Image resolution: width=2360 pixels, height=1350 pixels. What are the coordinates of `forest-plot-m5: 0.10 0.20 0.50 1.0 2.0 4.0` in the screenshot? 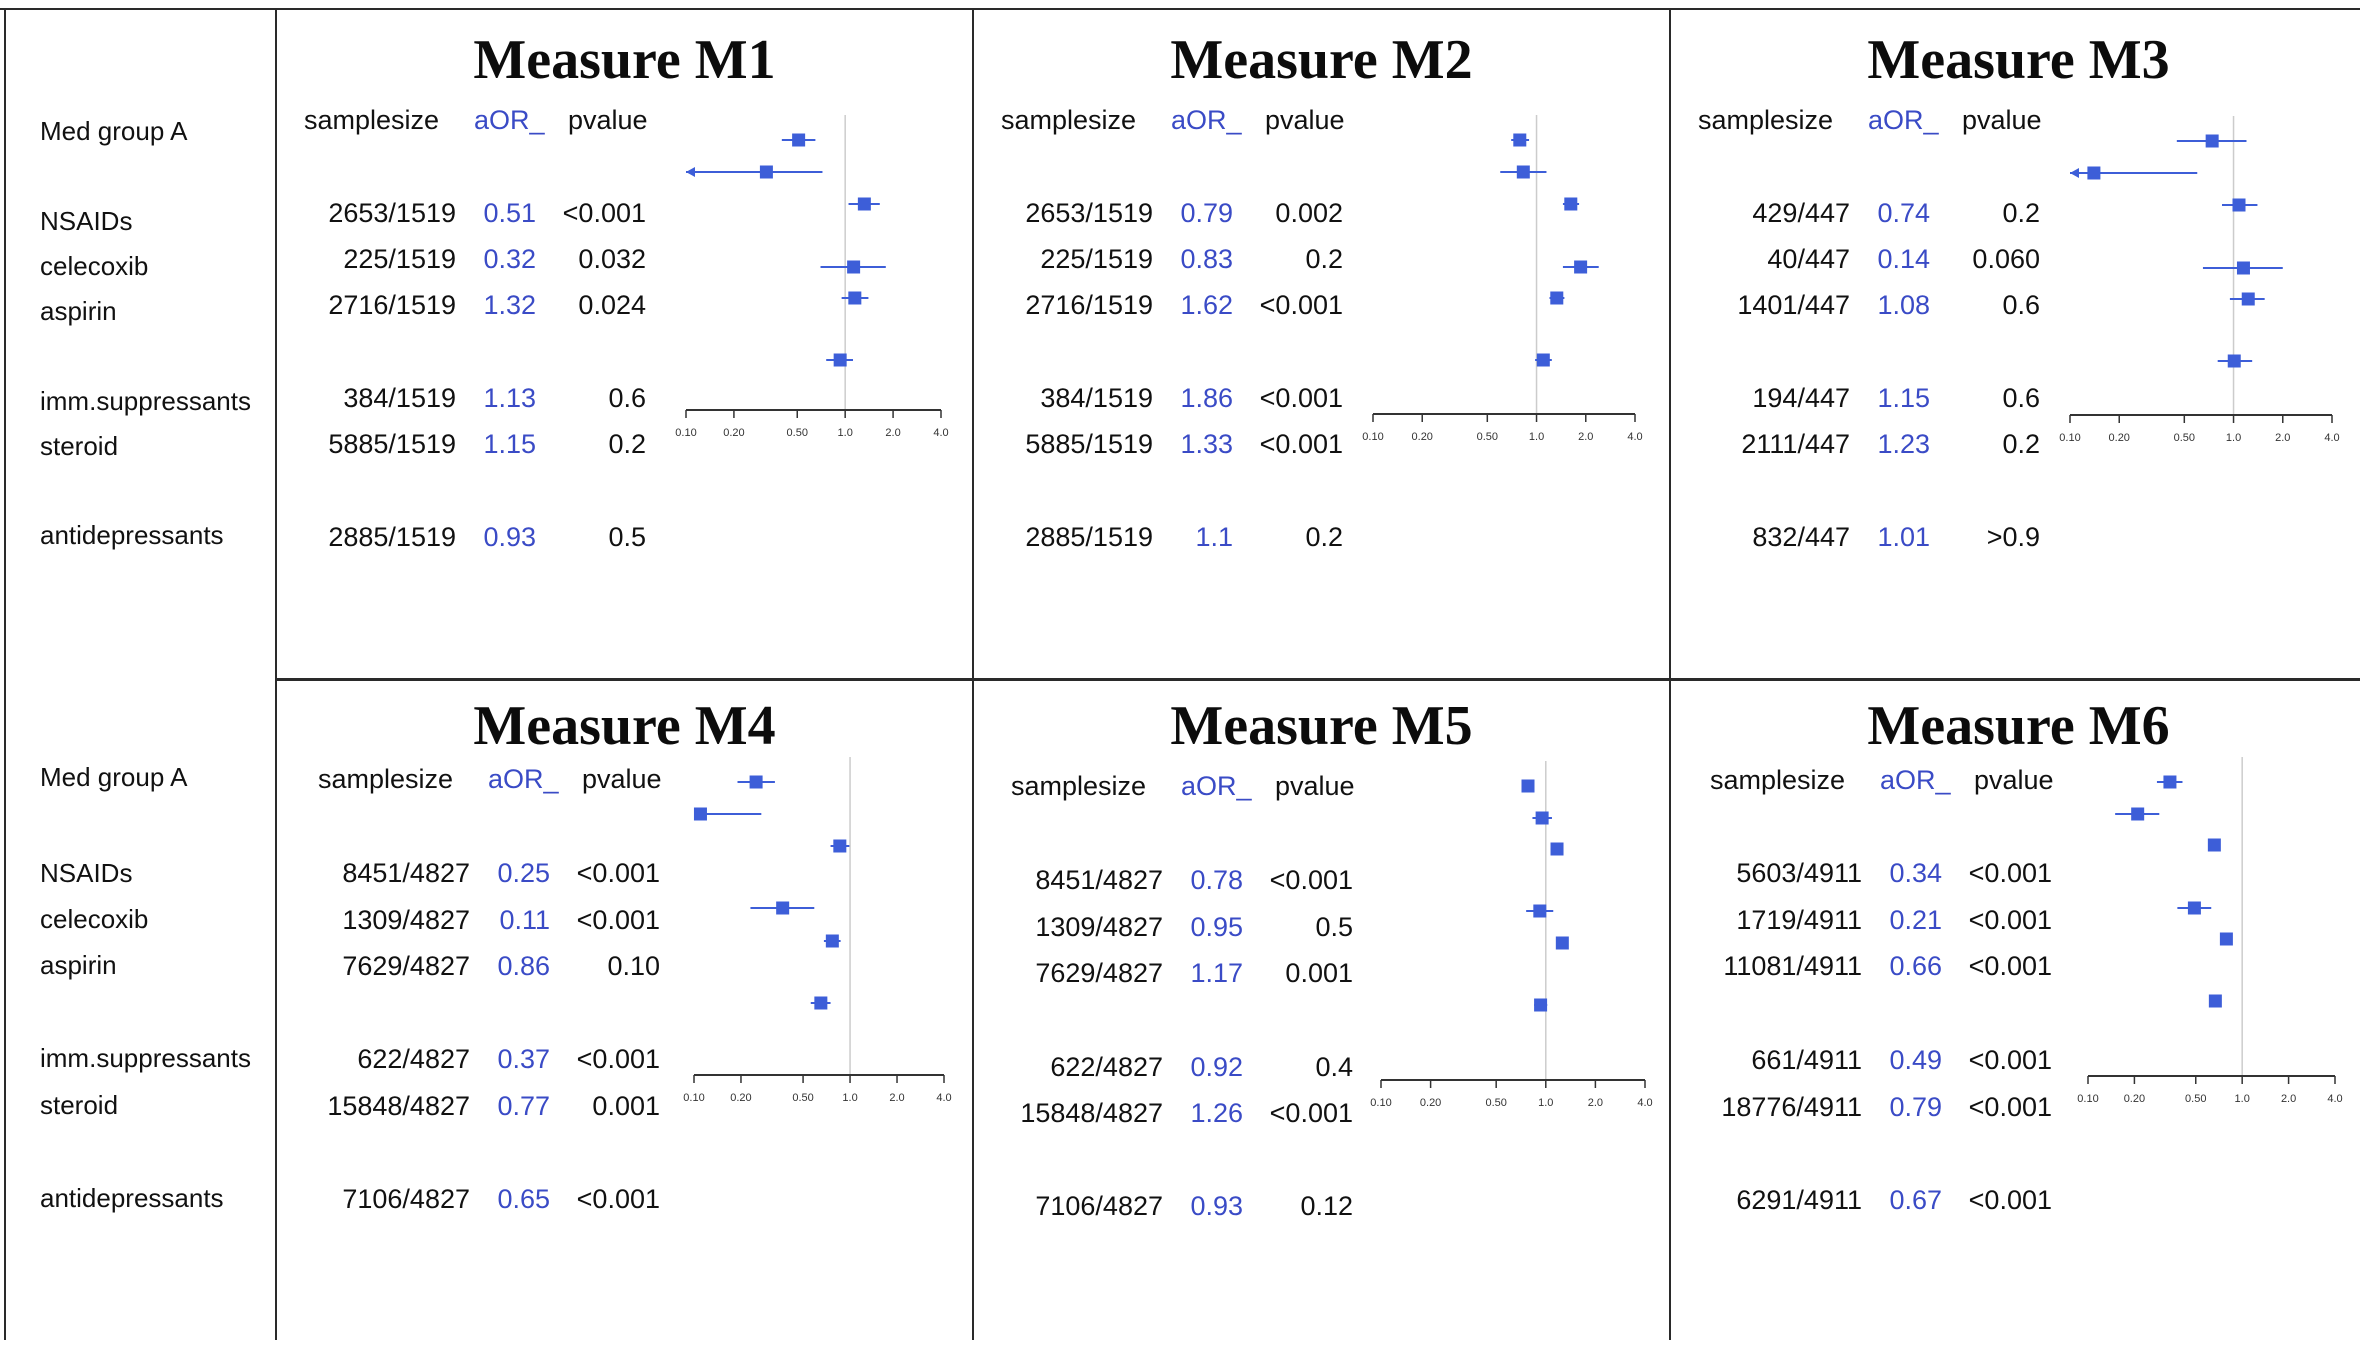 It's located at (1511, 935).